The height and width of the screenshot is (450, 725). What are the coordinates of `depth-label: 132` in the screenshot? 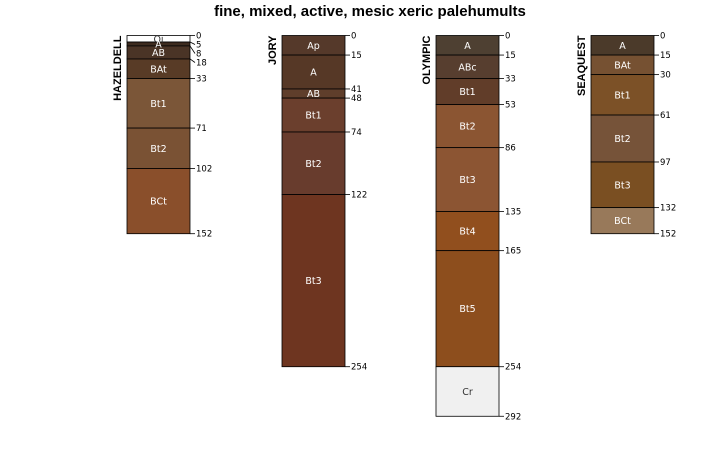 It's located at (668, 209).